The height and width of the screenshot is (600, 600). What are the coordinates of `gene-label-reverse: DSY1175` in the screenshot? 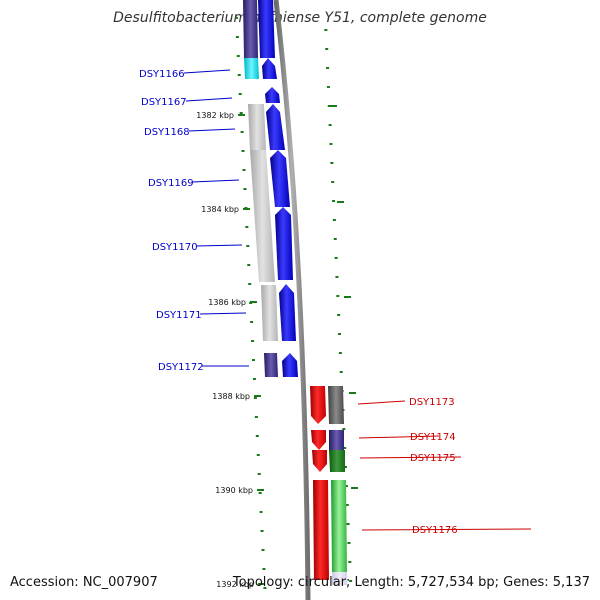 It's located at (433, 458).